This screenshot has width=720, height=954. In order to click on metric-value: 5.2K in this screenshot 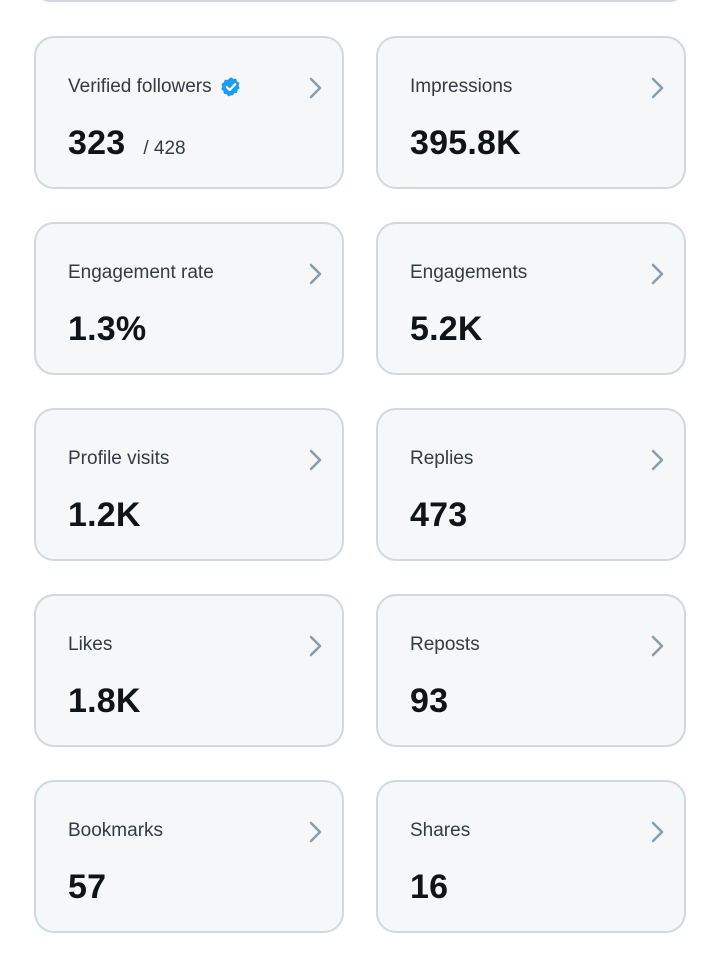, I will do `click(446, 329)`.